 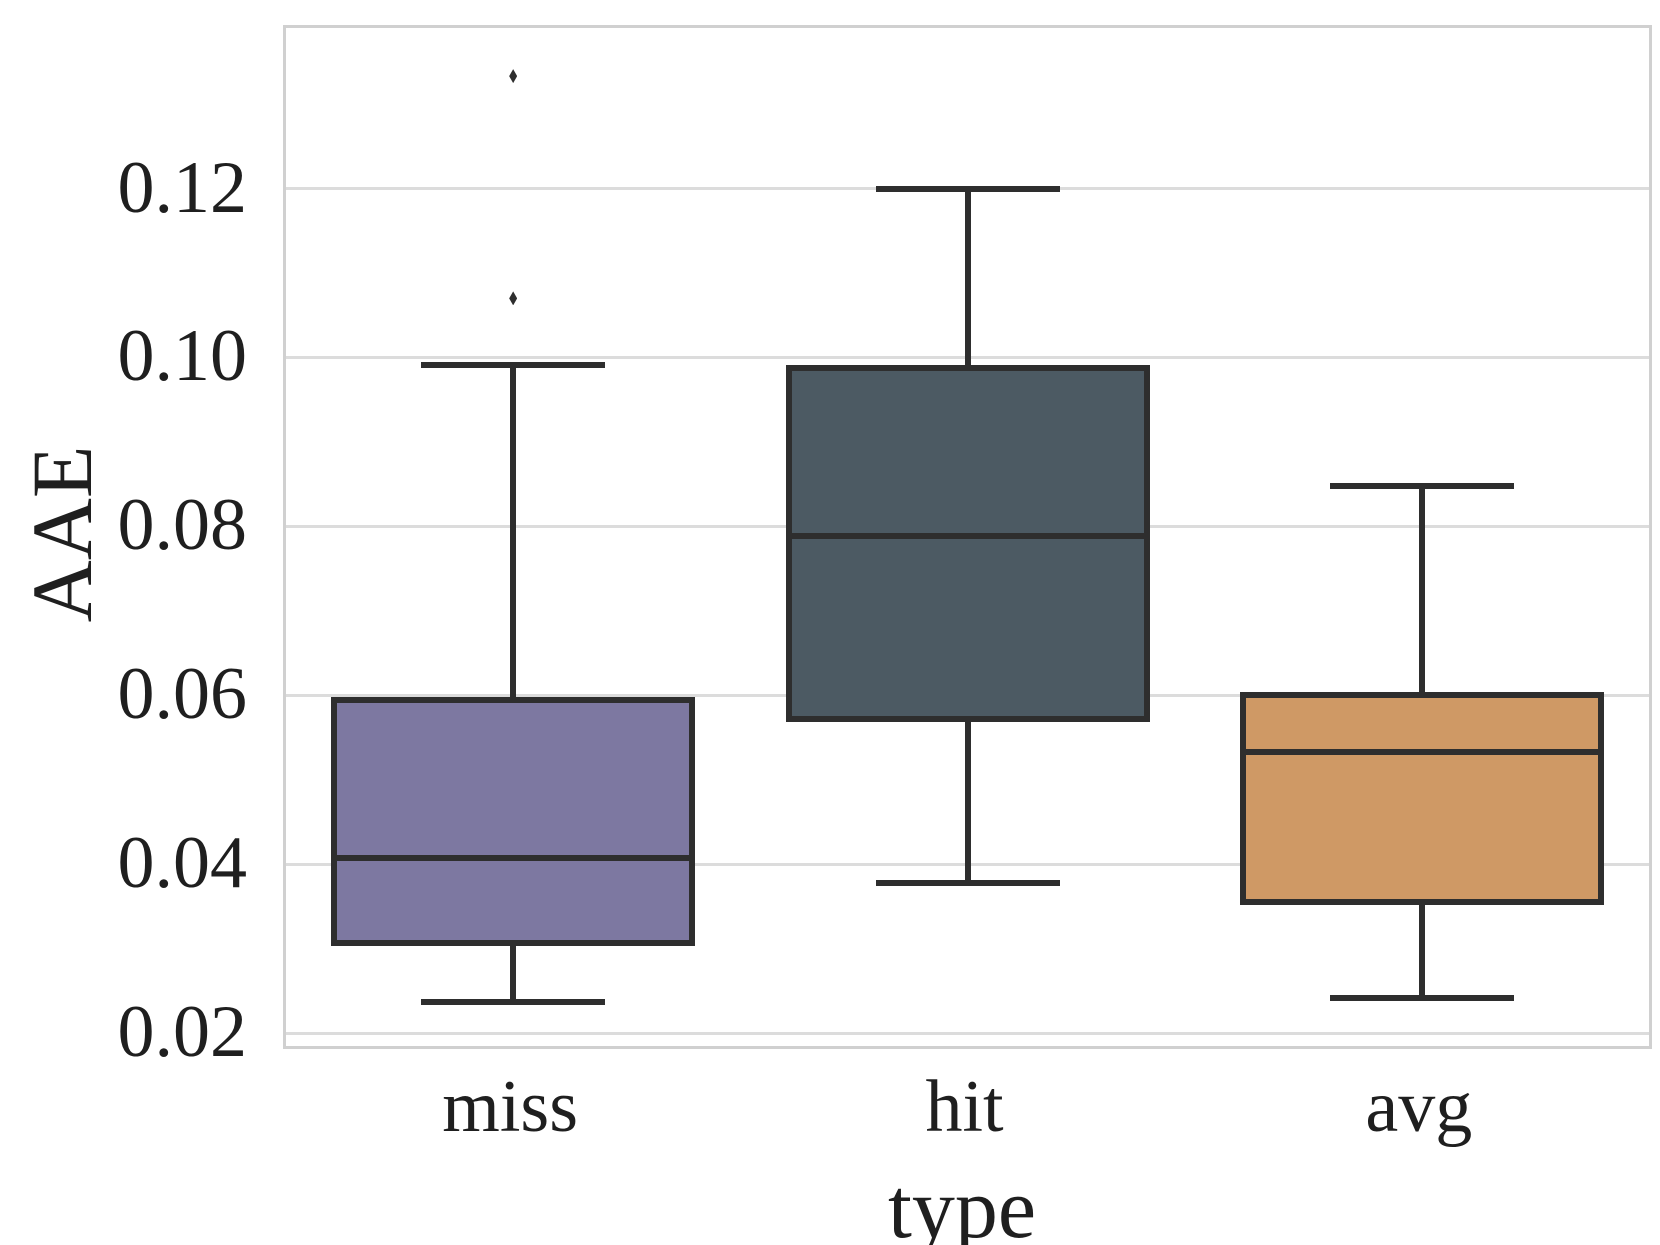 I want to click on median-line-avg, so click(x=1421, y=752).